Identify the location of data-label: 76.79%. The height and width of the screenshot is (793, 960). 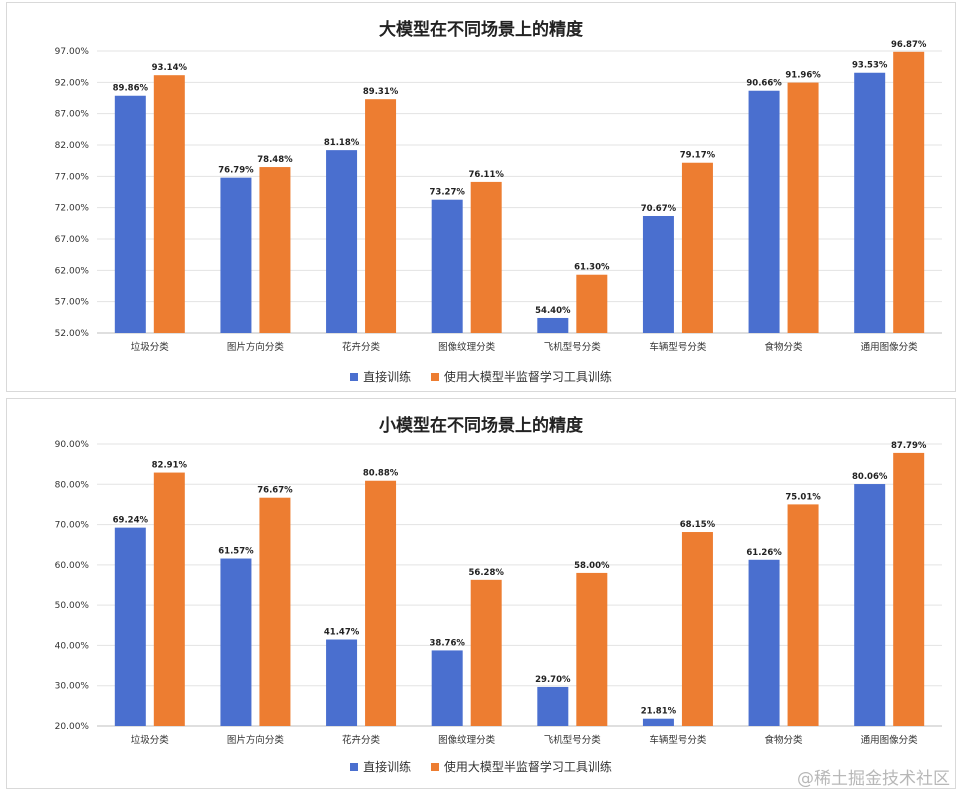
(236, 171).